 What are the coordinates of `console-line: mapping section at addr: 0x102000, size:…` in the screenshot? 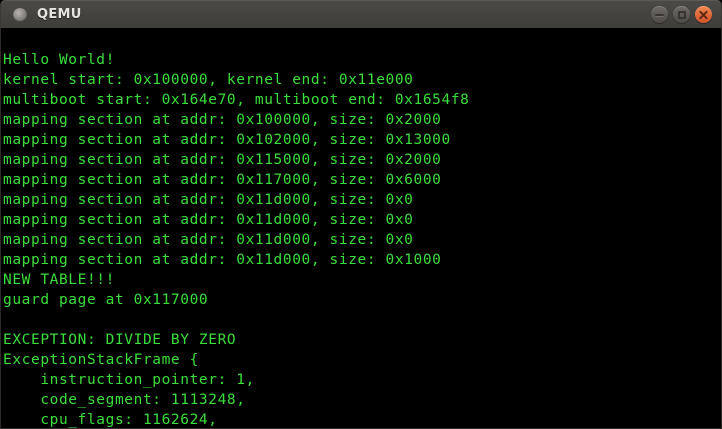 It's located at (227, 140).